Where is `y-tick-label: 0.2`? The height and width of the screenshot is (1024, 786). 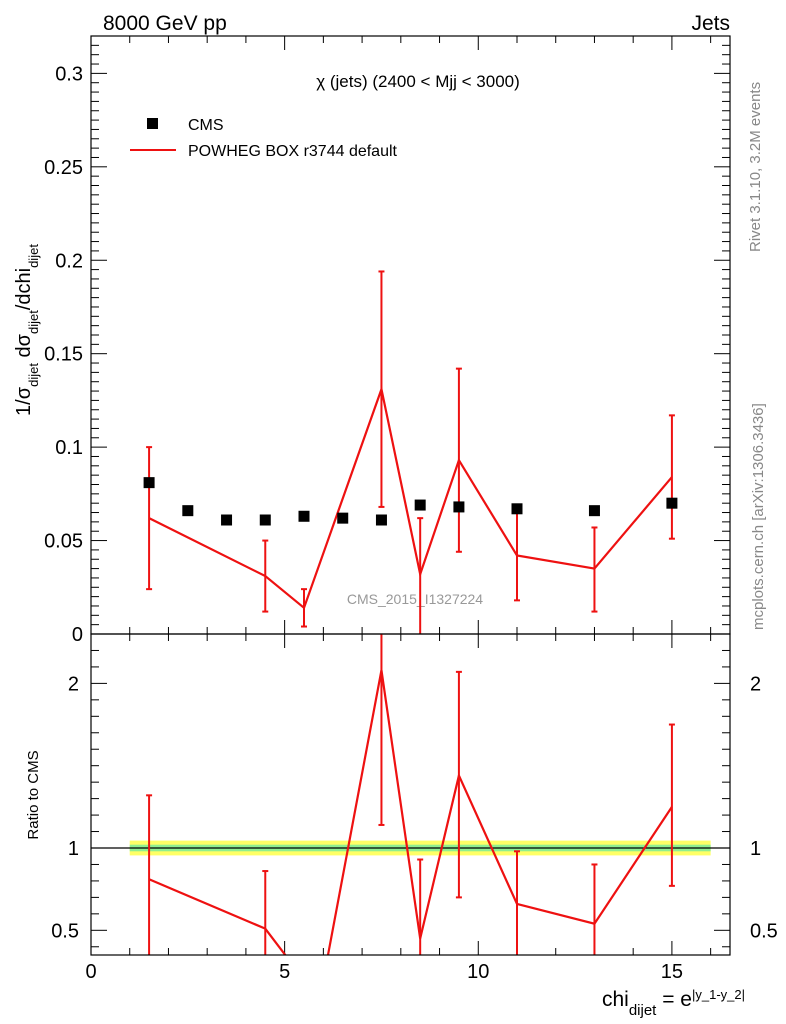
y-tick-label: 0.2 is located at coordinates (69, 261).